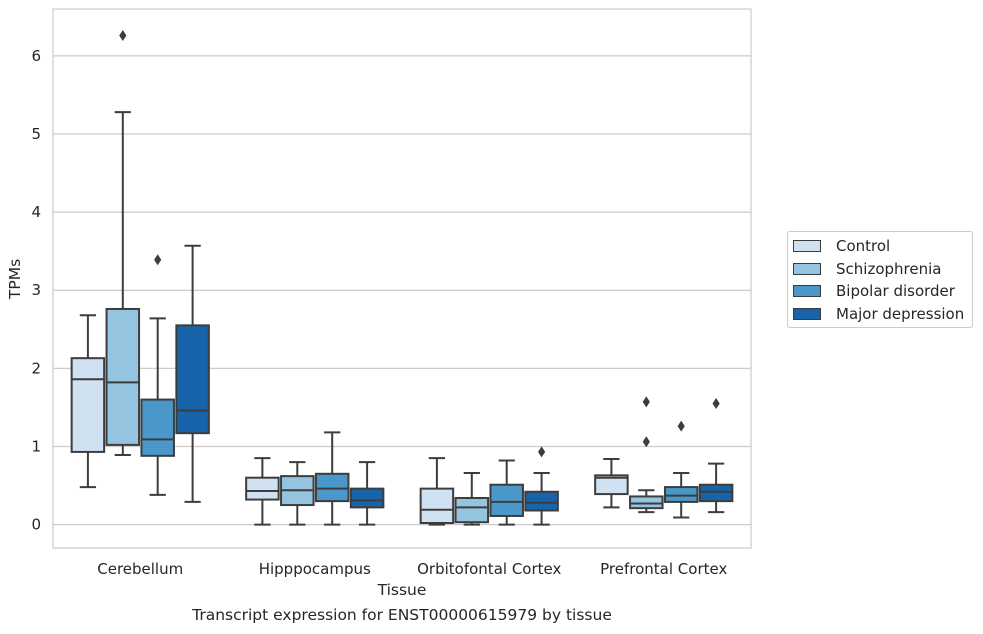 The width and height of the screenshot is (983, 634). I want to click on y-tick-label: 2, so click(36, 368).